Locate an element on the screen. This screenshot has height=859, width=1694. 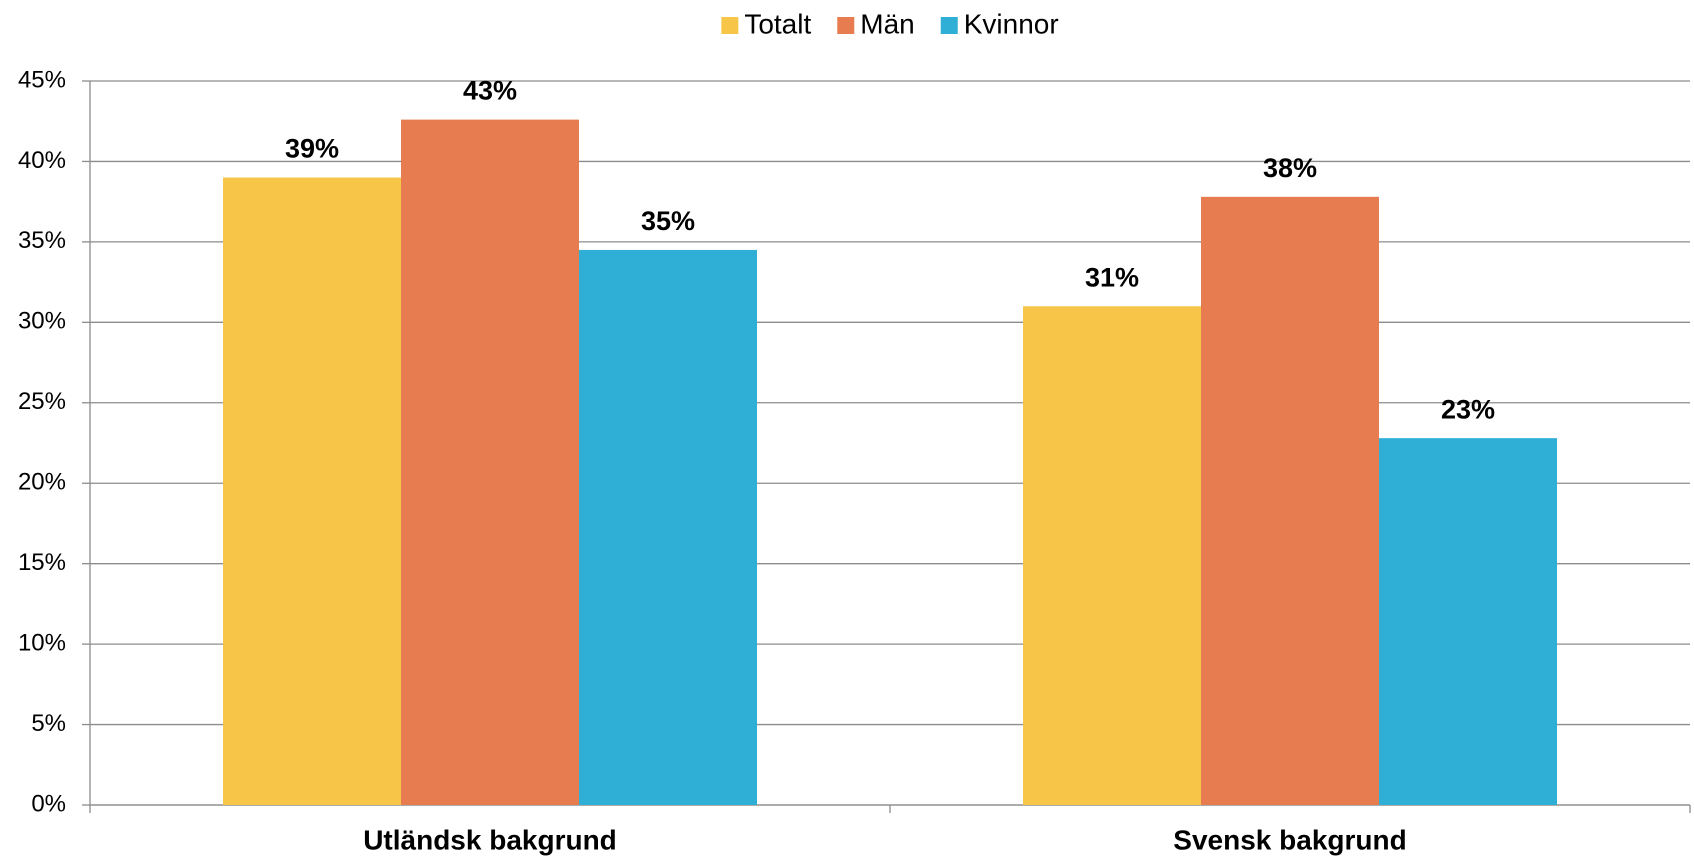
data-label: 23% is located at coordinates (1468, 409).